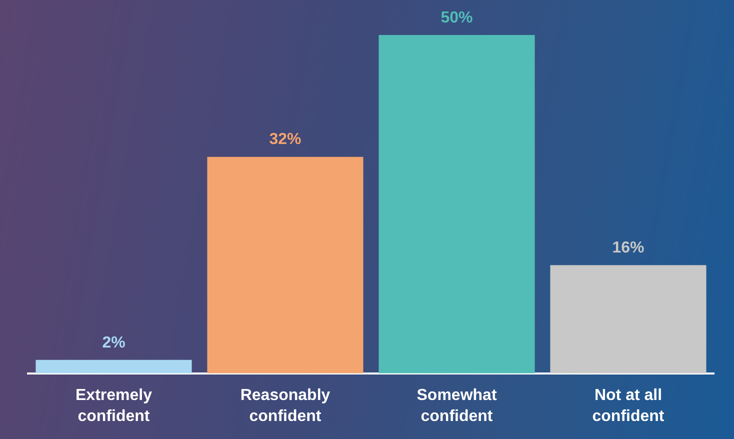 Image resolution: width=734 pixels, height=439 pixels. What do you see at coordinates (456, 17) in the screenshot?
I see `data-label: 50%` at bounding box center [456, 17].